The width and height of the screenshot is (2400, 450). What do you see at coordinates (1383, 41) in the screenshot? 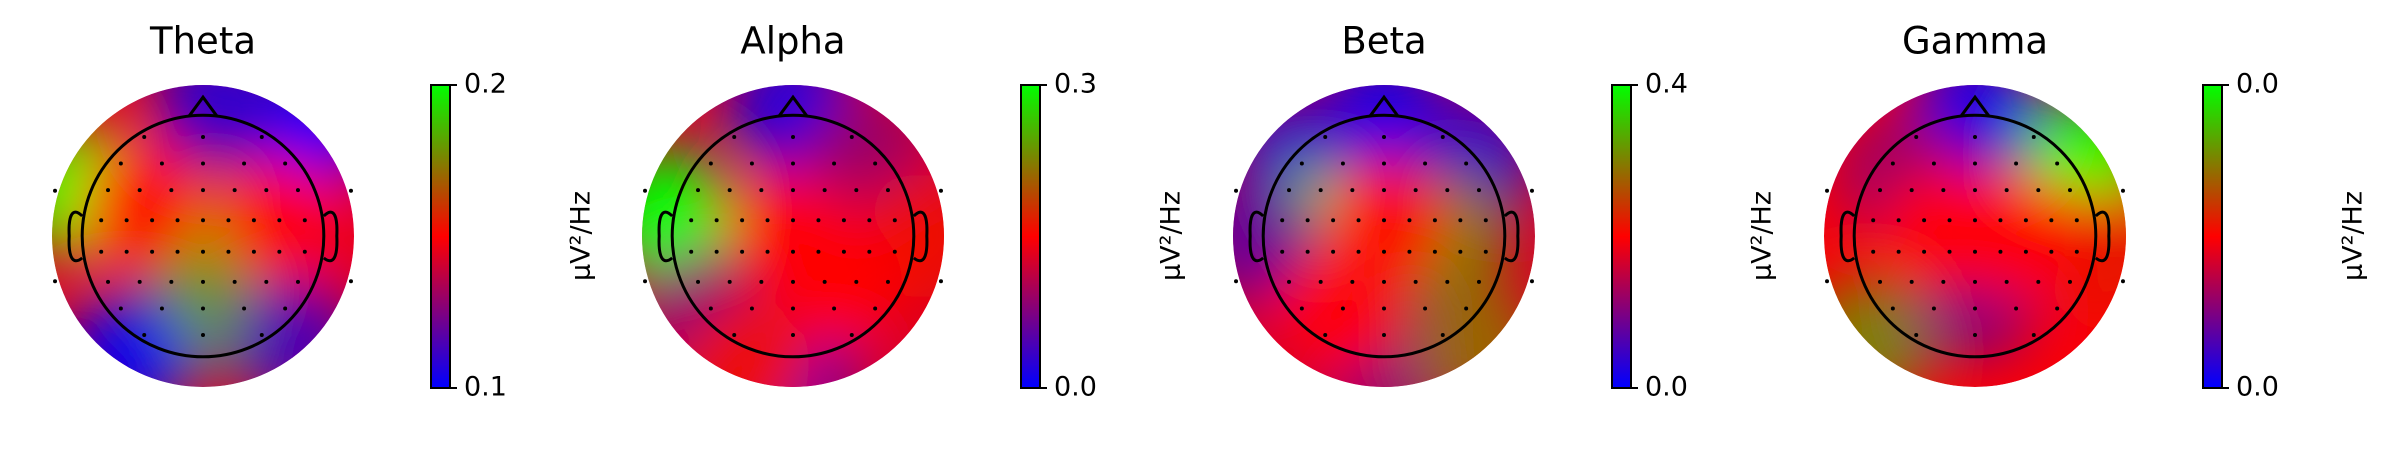
I see `chart-title: Beta` at bounding box center [1383, 41].